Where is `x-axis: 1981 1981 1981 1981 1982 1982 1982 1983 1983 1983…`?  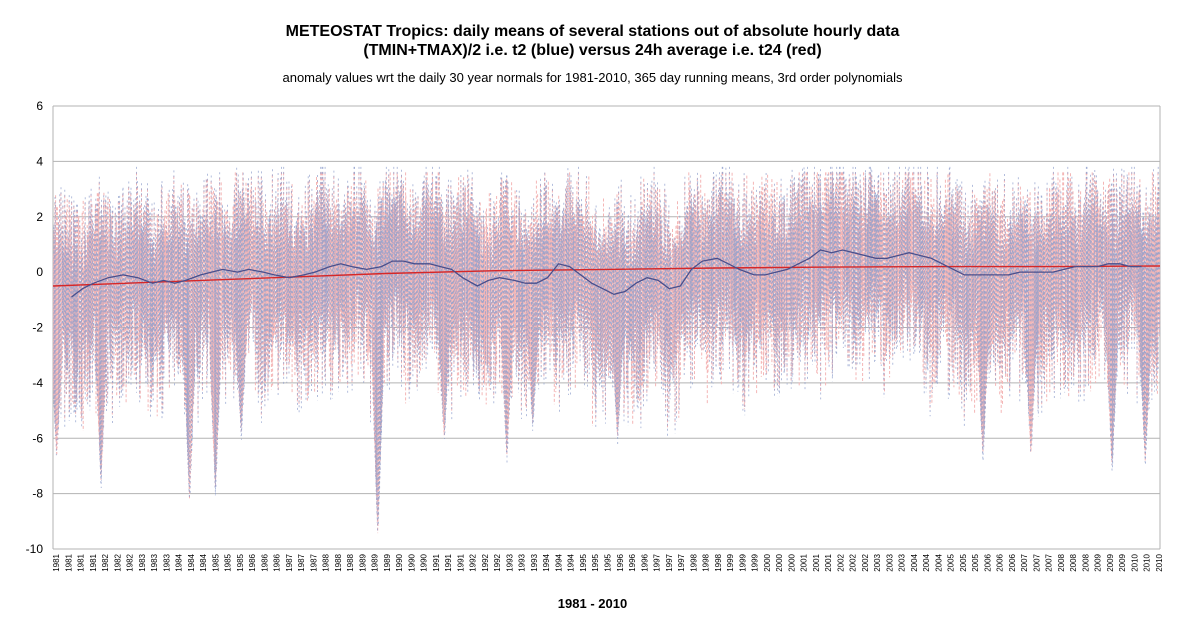
x-axis: 1981 1981 1981 1981 1982 1982 1982 1983 1983 1983… is located at coordinates (608, 562).